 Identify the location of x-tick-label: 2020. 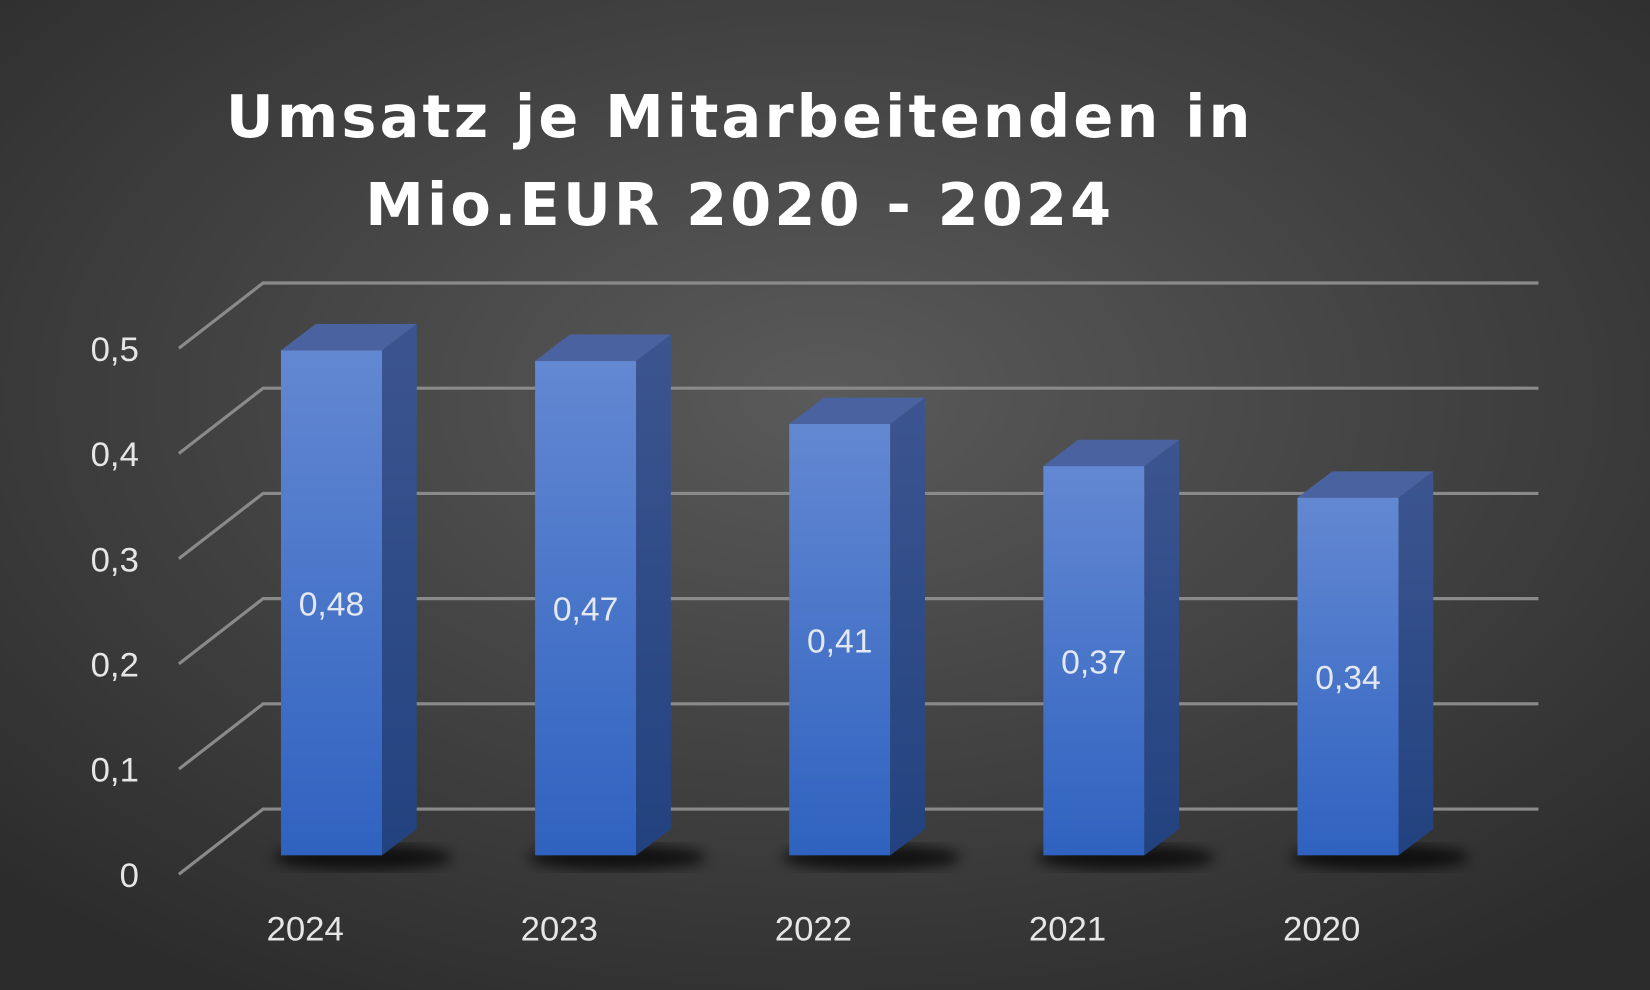
(1321, 930).